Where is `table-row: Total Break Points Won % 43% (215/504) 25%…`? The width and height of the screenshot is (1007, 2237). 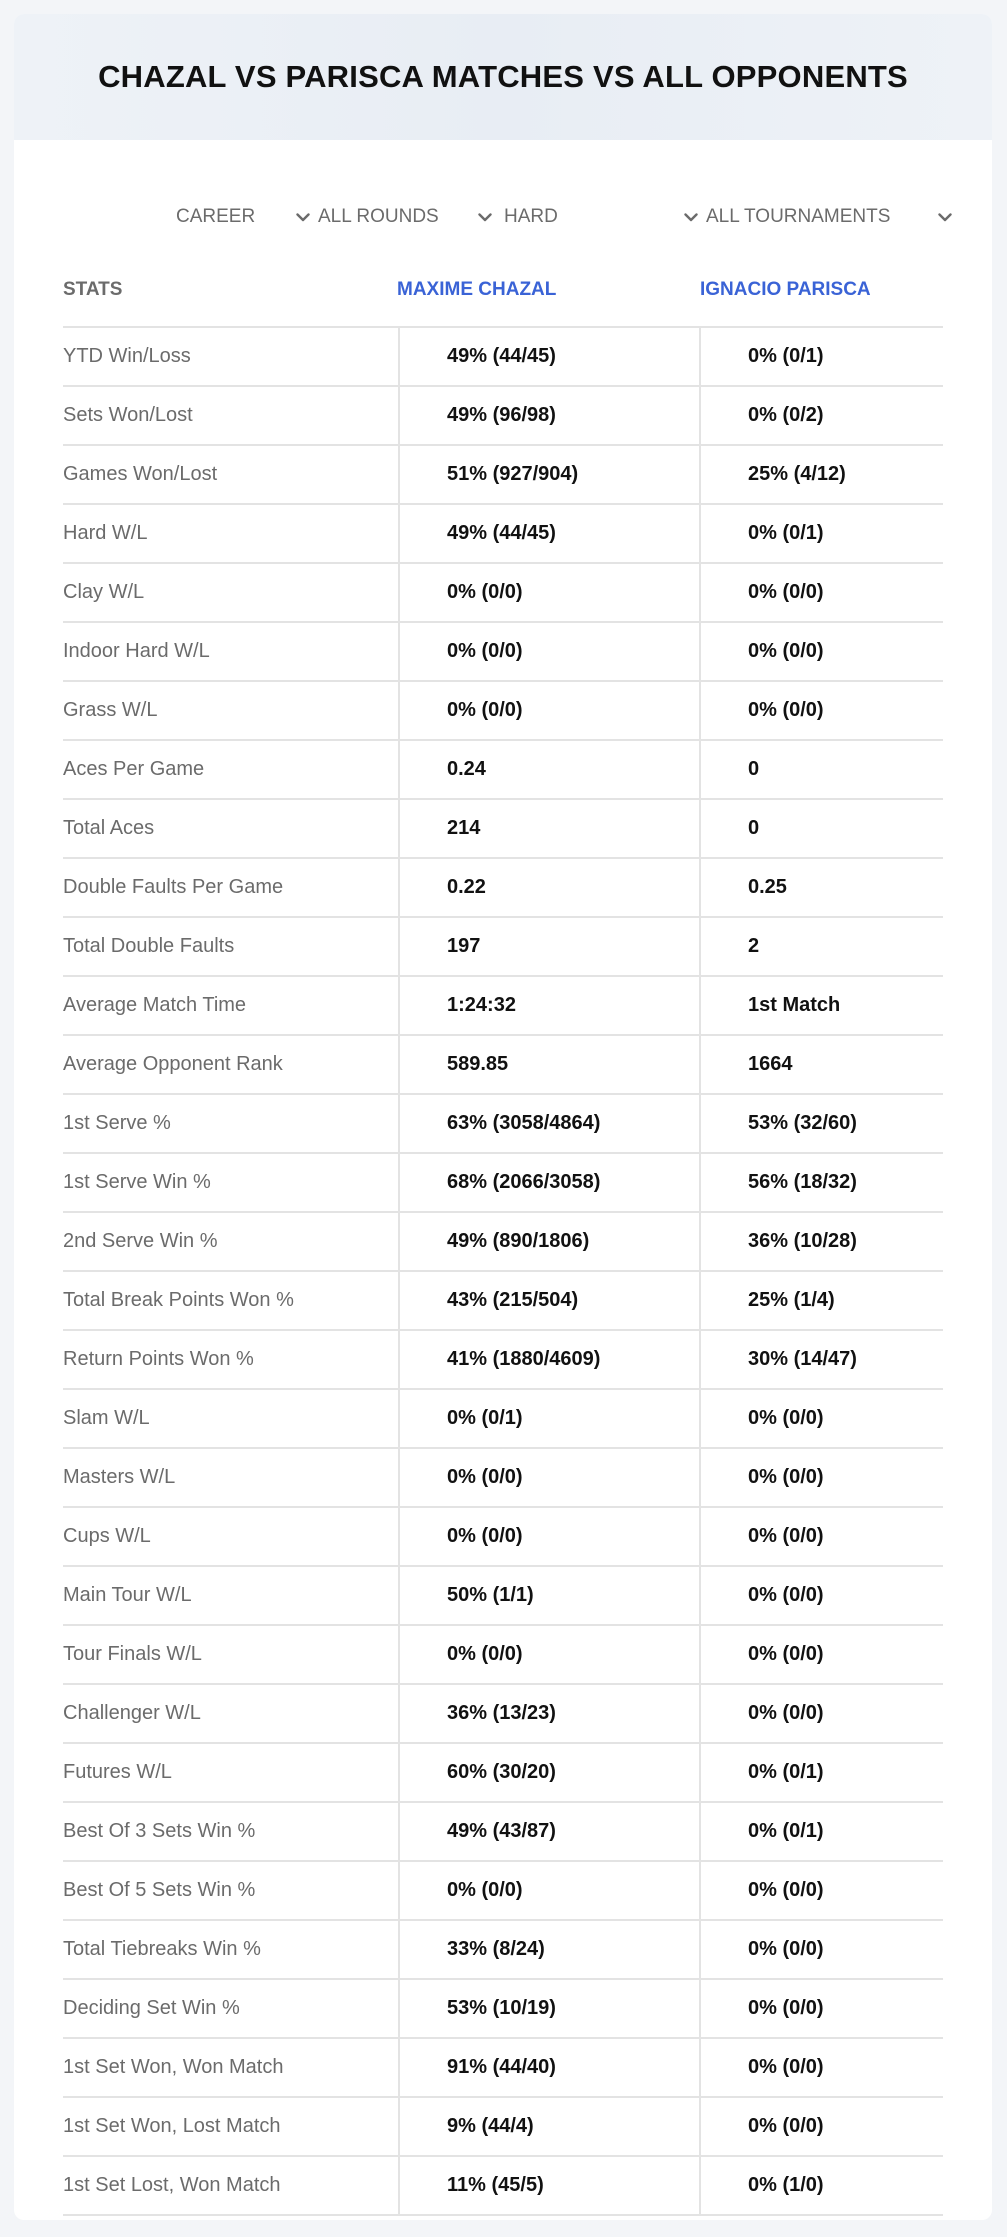 table-row: Total Break Points Won % 43% (215/504) 25%… is located at coordinates (503, 1301).